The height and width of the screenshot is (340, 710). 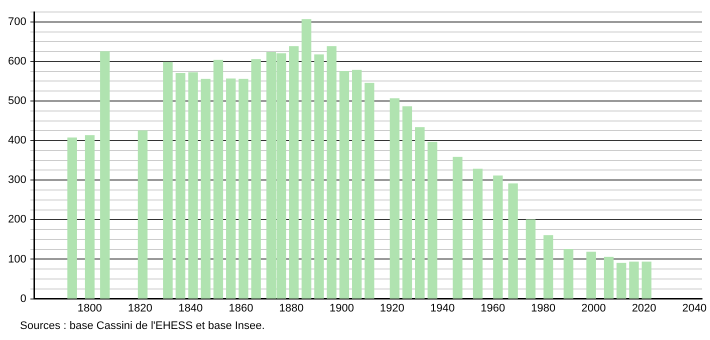 I want to click on x-tick-label: 1900, so click(x=341, y=308).